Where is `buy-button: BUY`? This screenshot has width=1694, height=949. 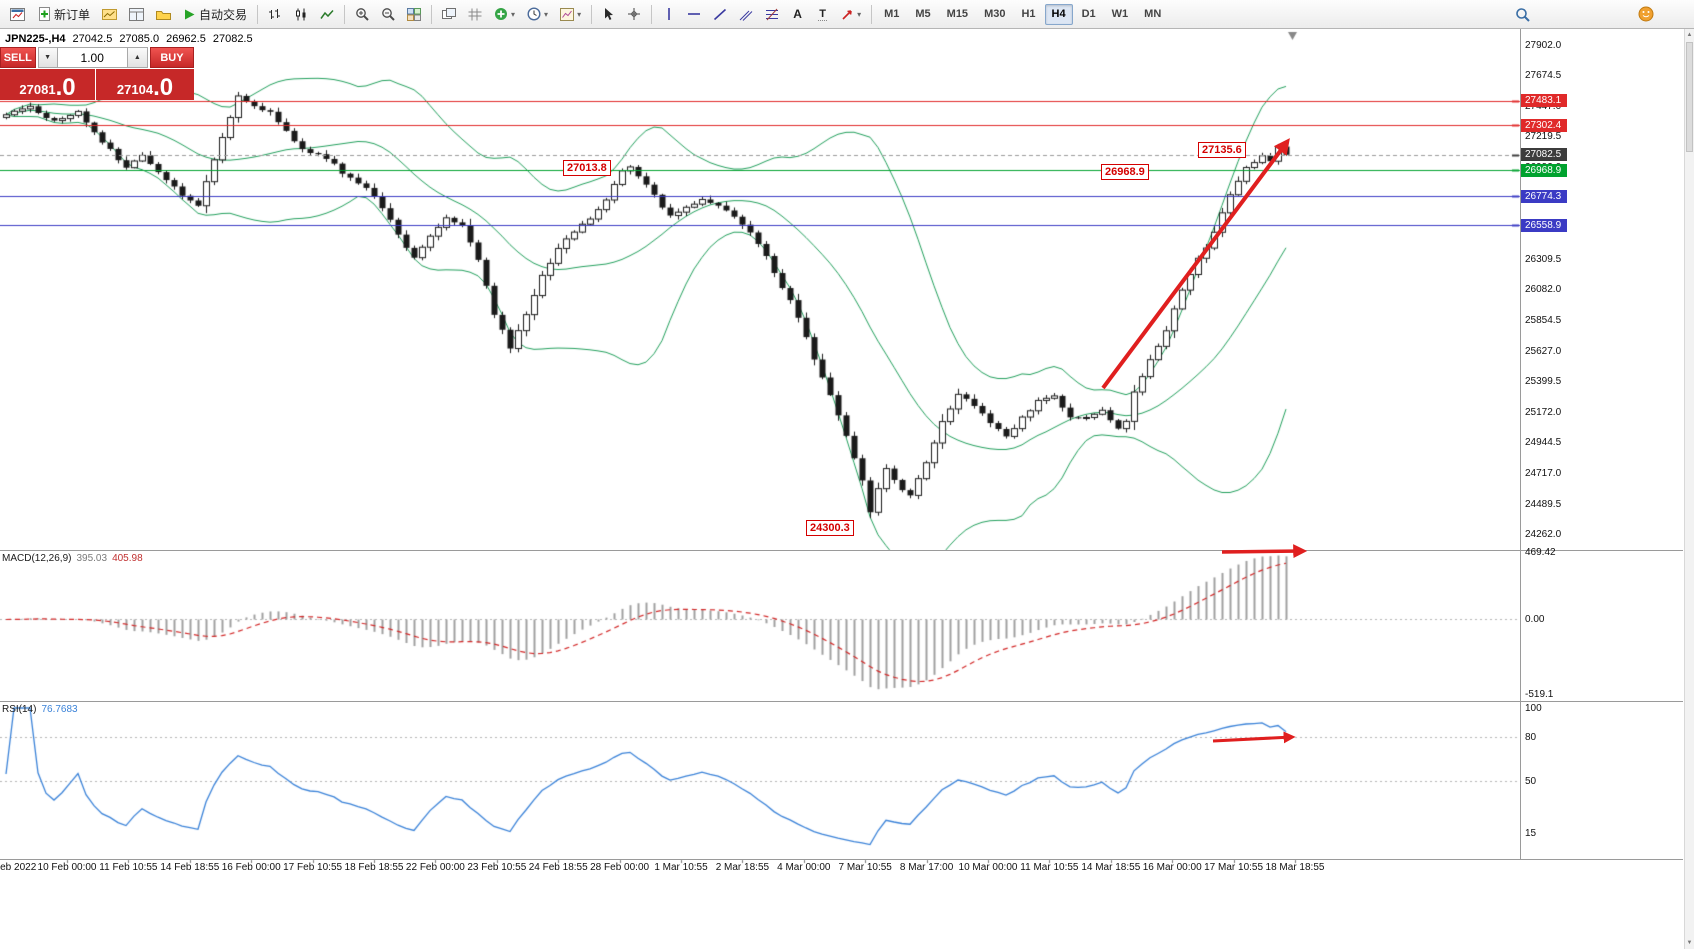
buy-button: BUY is located at coordinates (171, 57).